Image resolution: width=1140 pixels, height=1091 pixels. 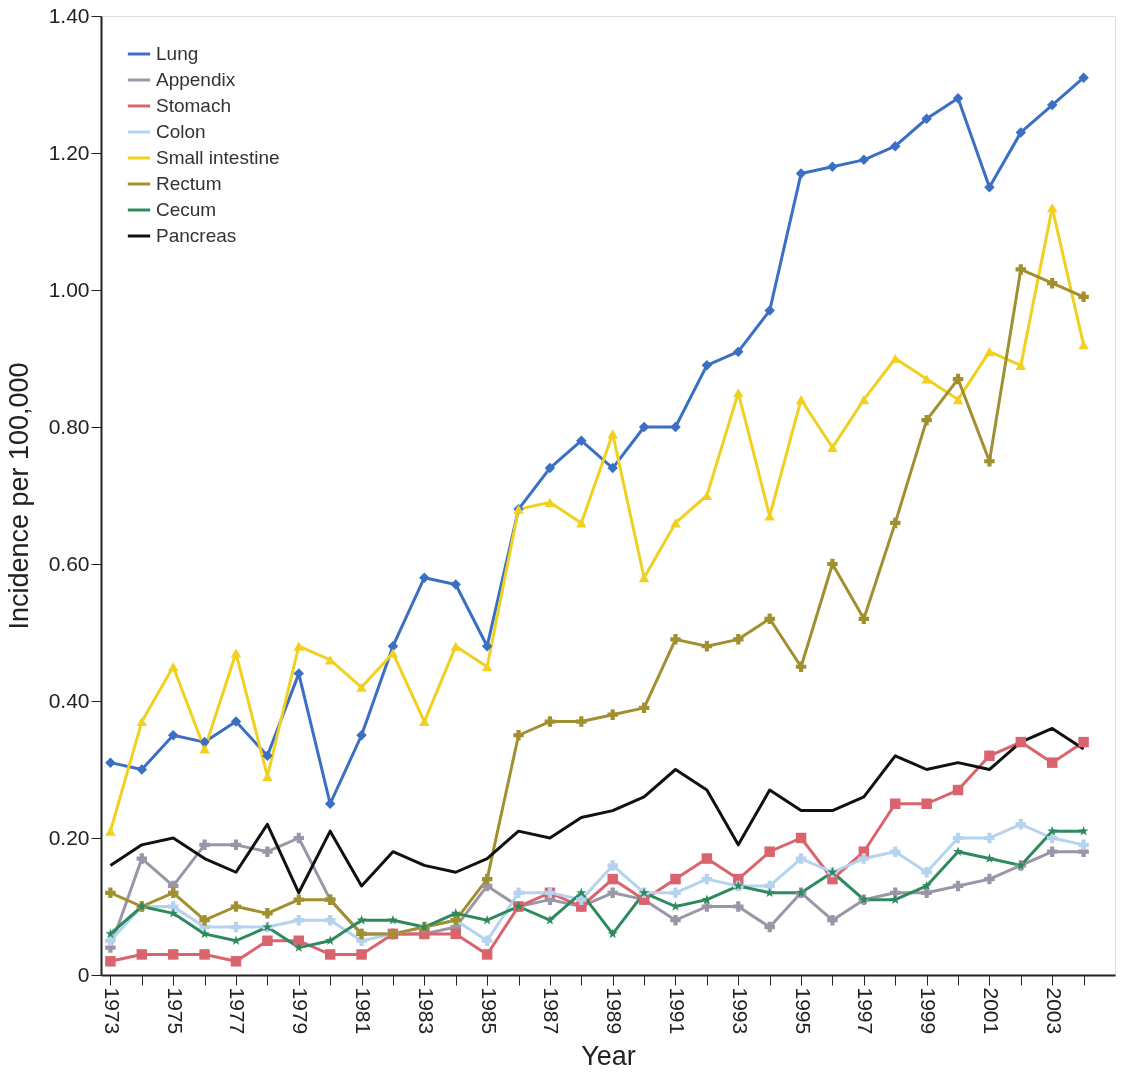 I want to click on x-tick-label: 1989, so click(x=615, y=1011).